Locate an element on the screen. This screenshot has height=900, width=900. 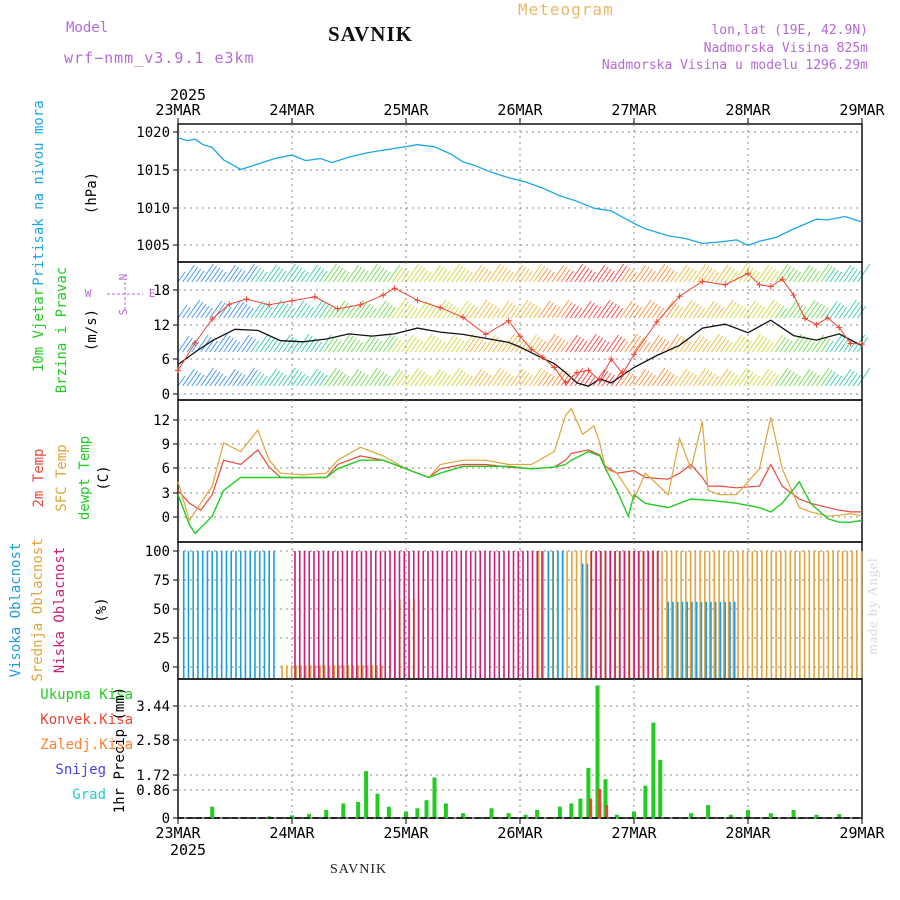
wind-speed-line is located at coordinates (520, 353).